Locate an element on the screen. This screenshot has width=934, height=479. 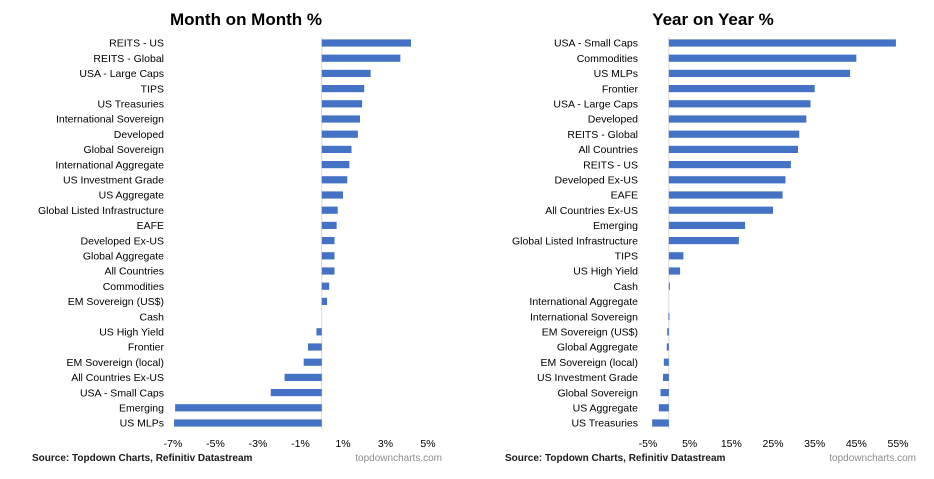
chart-0-watermark: topdowncharts.com is located at coordinates (398, 458).